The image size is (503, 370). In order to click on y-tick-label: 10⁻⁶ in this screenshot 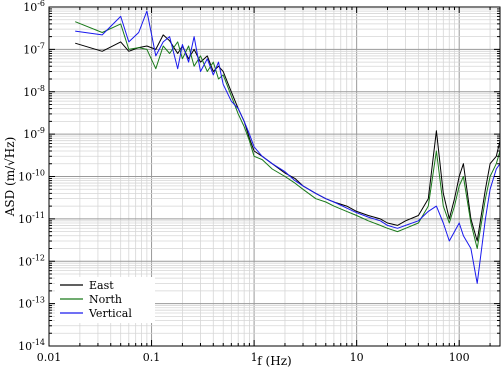, I will do `click(34, 7)`.